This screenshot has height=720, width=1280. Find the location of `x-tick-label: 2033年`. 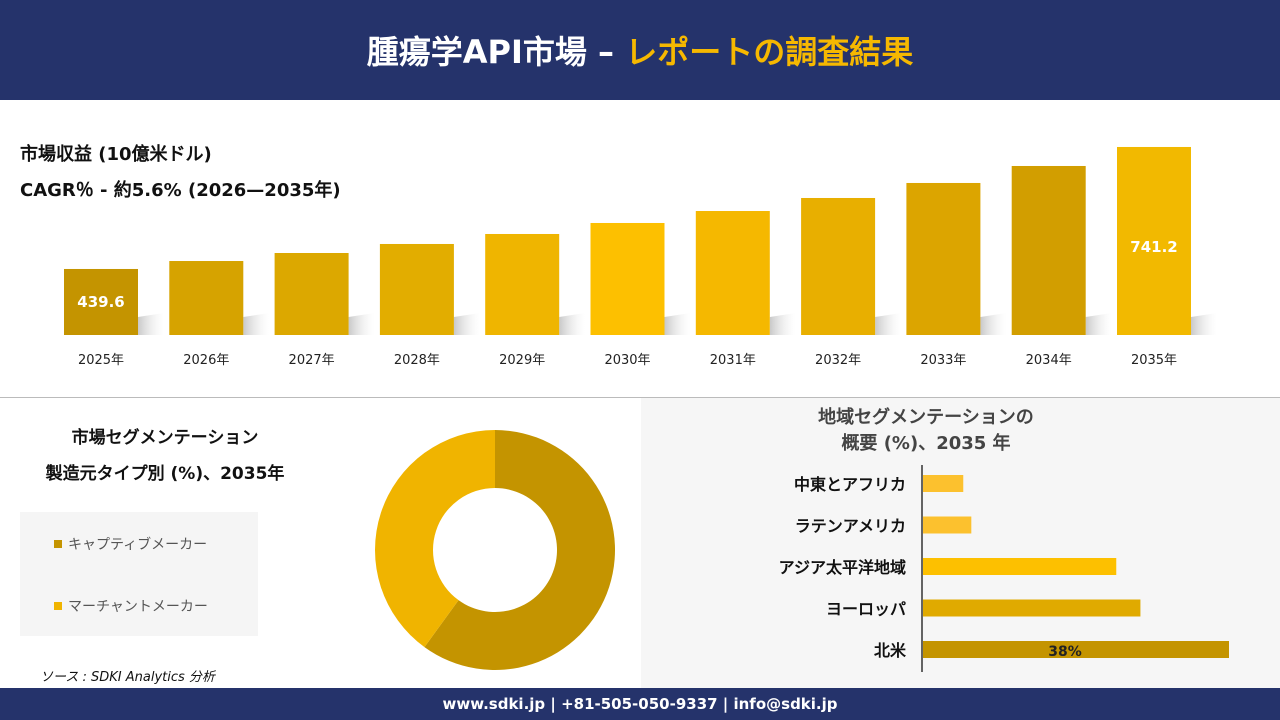

x-tick-label: 2033年 is located at coordinates (943, 360).